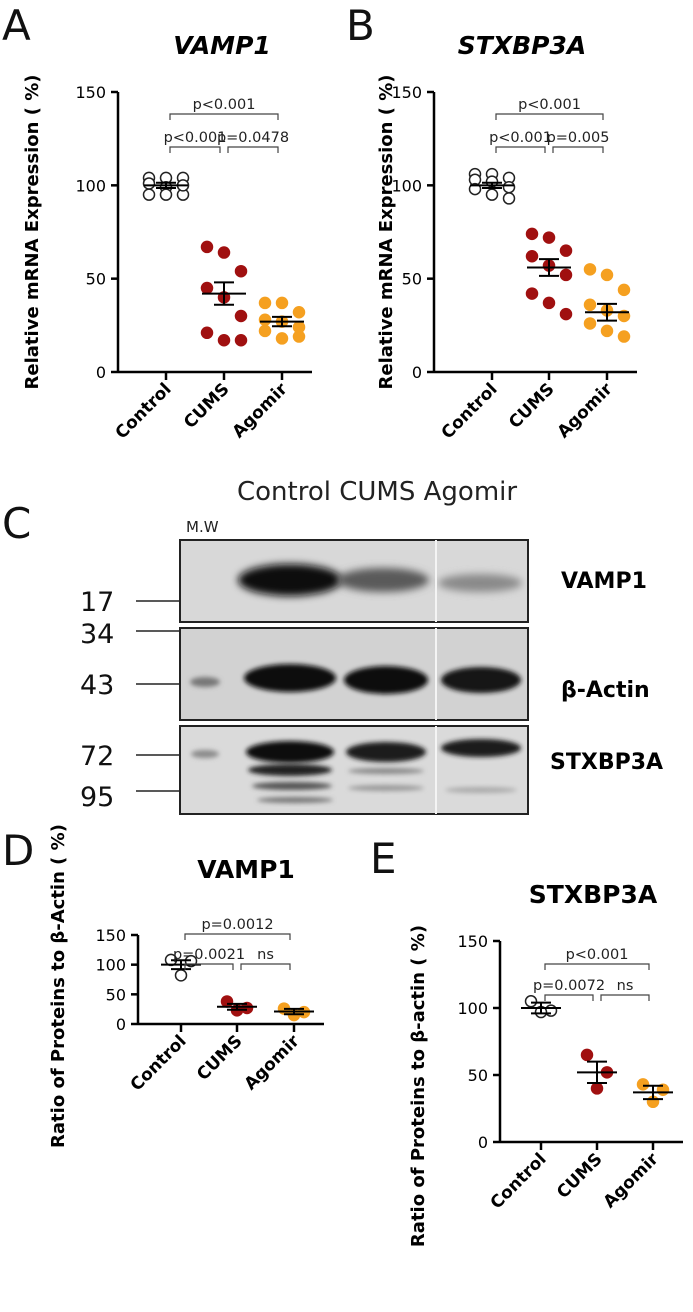 The width and height of the screenshot is (693, 1312). I want to click on panel-letter-b: B, so click(360, 25).